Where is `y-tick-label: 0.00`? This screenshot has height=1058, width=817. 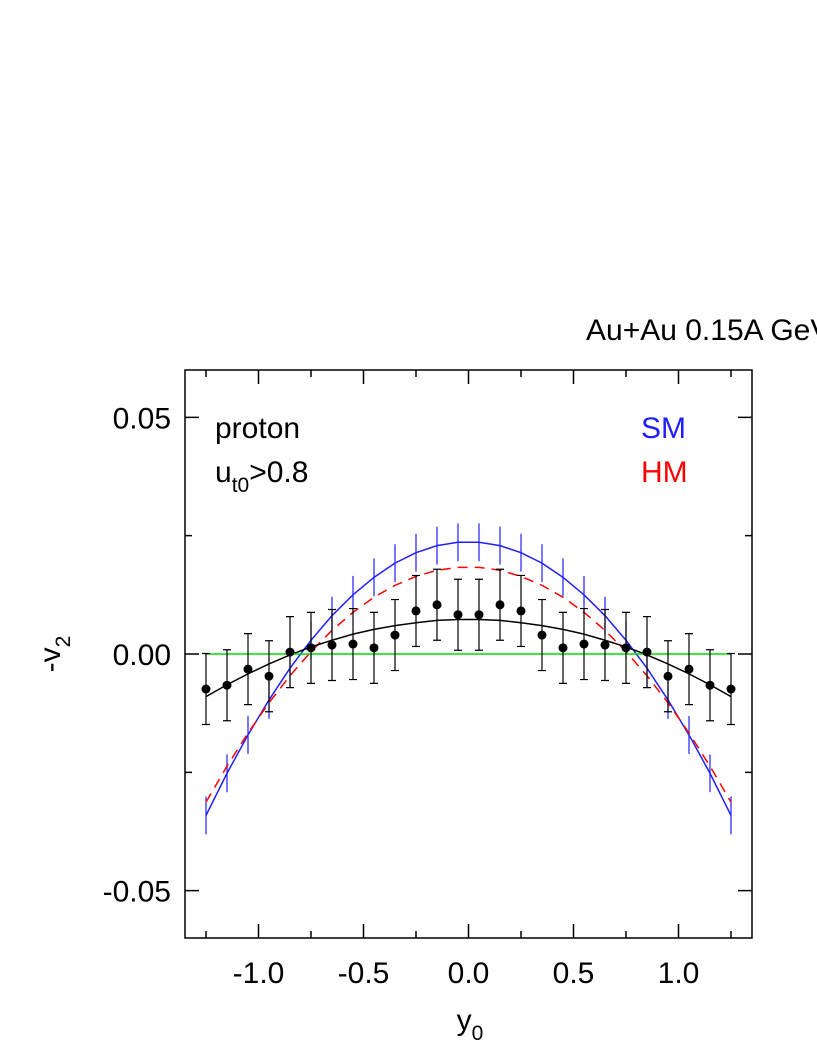
y-tick-label: 0.00 is located at coordinates (142, 655).